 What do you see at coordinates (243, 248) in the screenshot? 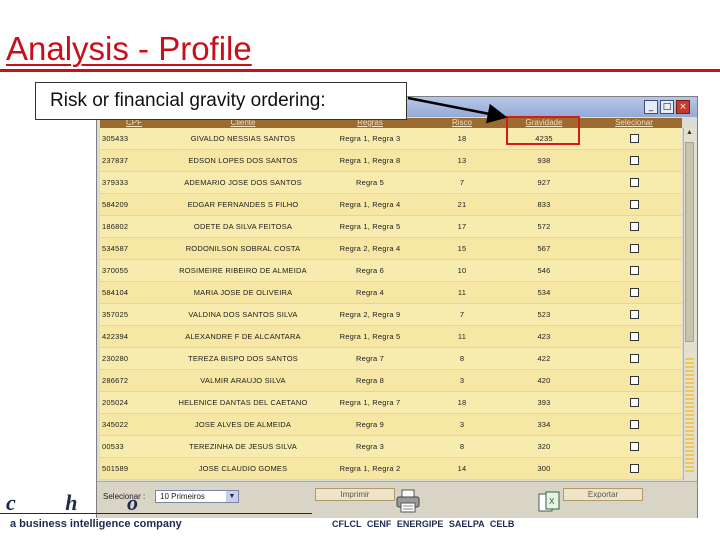
I see `cell-cliente: RODONILSON SOBRAL COSTA` at bounding box center [243, 248].